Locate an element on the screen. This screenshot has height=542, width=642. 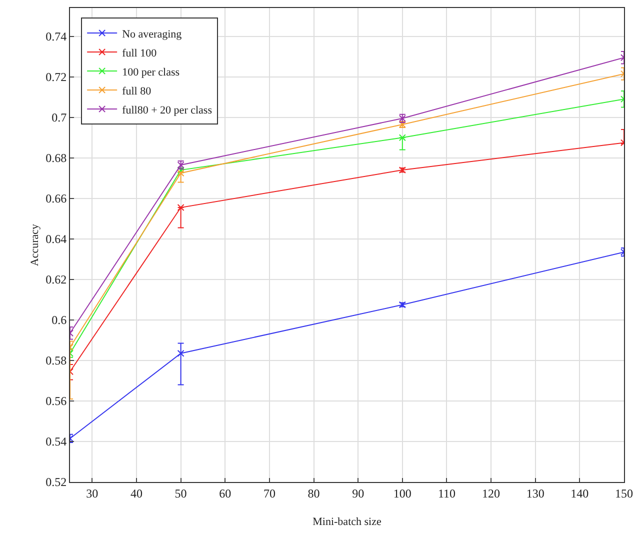
x-tick-label: 110 is located at coordinates (447, 493).